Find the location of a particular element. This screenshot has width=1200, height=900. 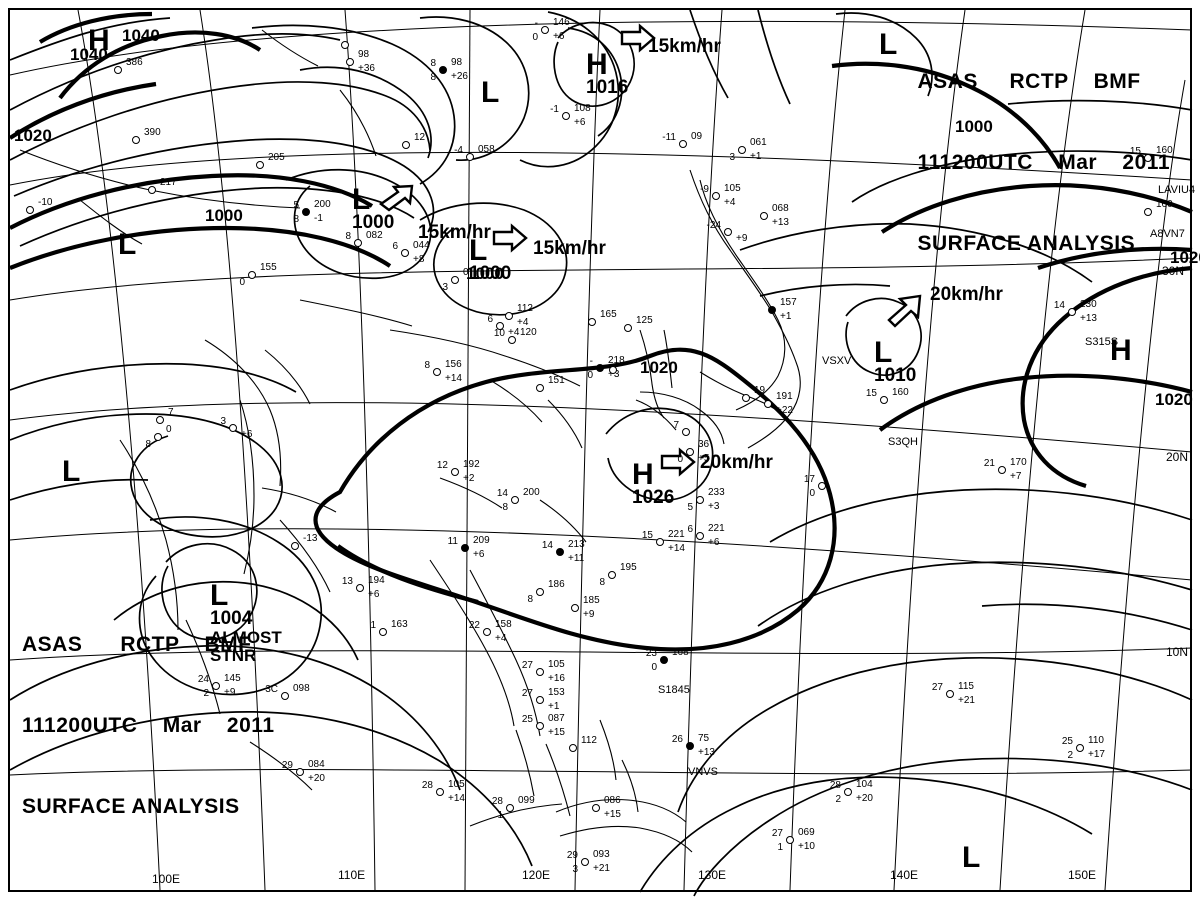

station-temperature: 6 is located at coordinates (690, 529).